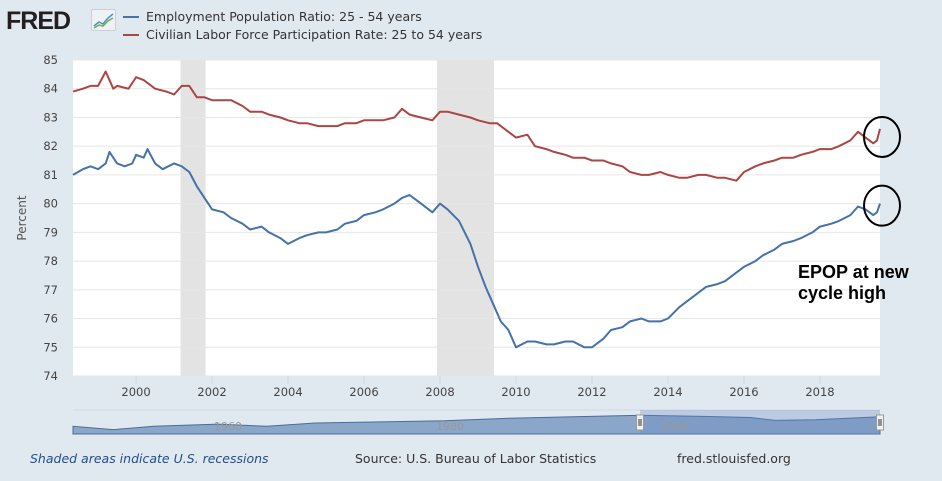  I want to click on y-tick-label: 77, so click(50, 290).